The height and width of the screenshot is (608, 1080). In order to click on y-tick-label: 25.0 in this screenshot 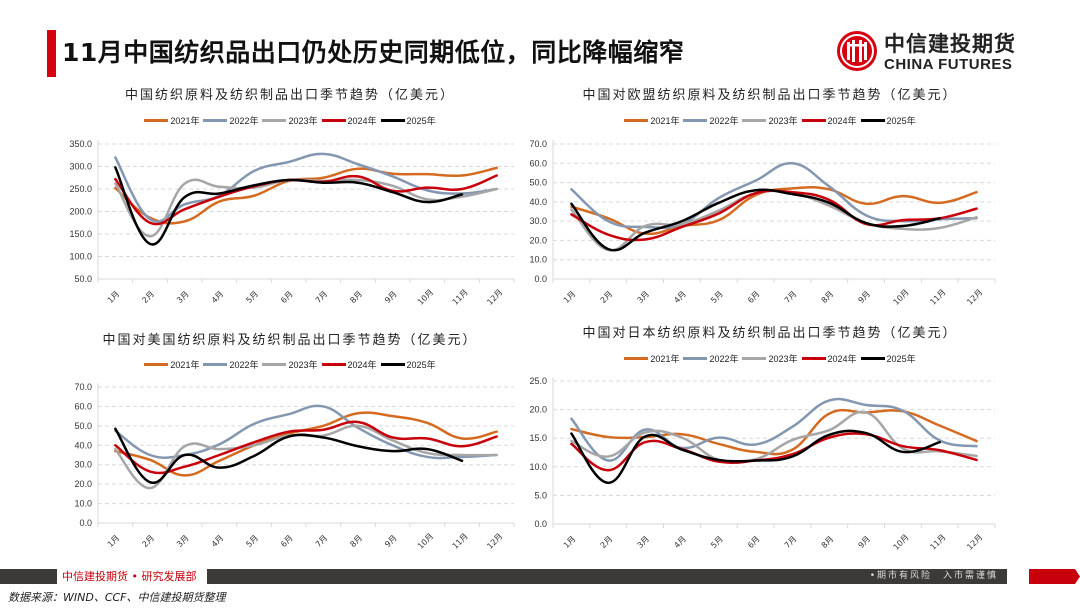, I will do `click(538, 381)`.